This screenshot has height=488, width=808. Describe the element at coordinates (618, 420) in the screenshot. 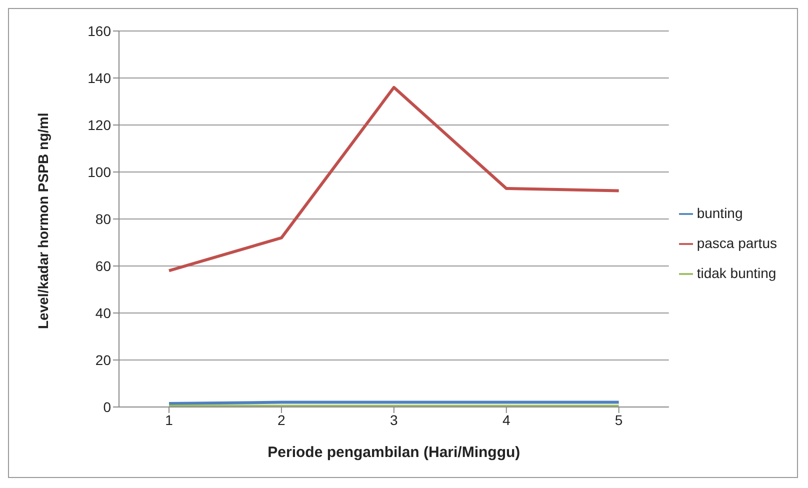

I see `x-tick-label: 5` at that location.